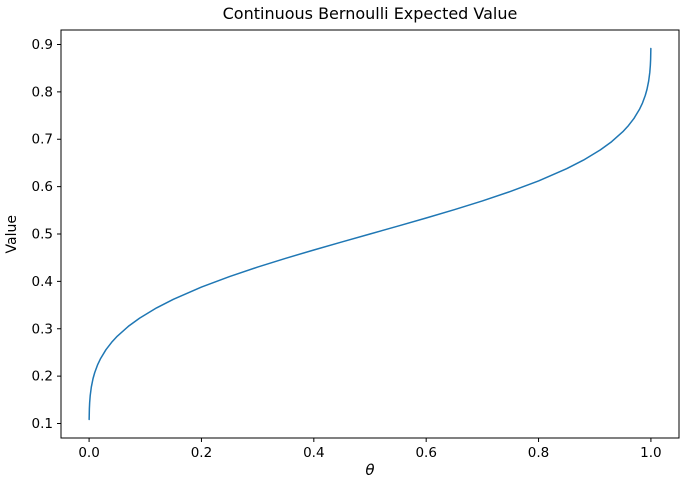 The width and height of the screenshot is (689, 490). Describe the element at coordinates (42, 377) in the screenshot. I see `y-tick-label: 0.2` at that location.